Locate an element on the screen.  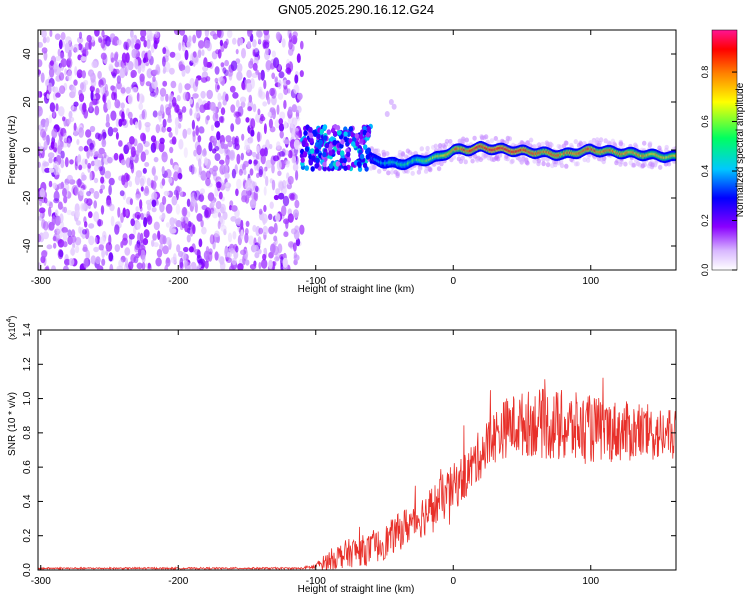
colorbar-tick-label: 0.8 is located at coordinates (705, 72).